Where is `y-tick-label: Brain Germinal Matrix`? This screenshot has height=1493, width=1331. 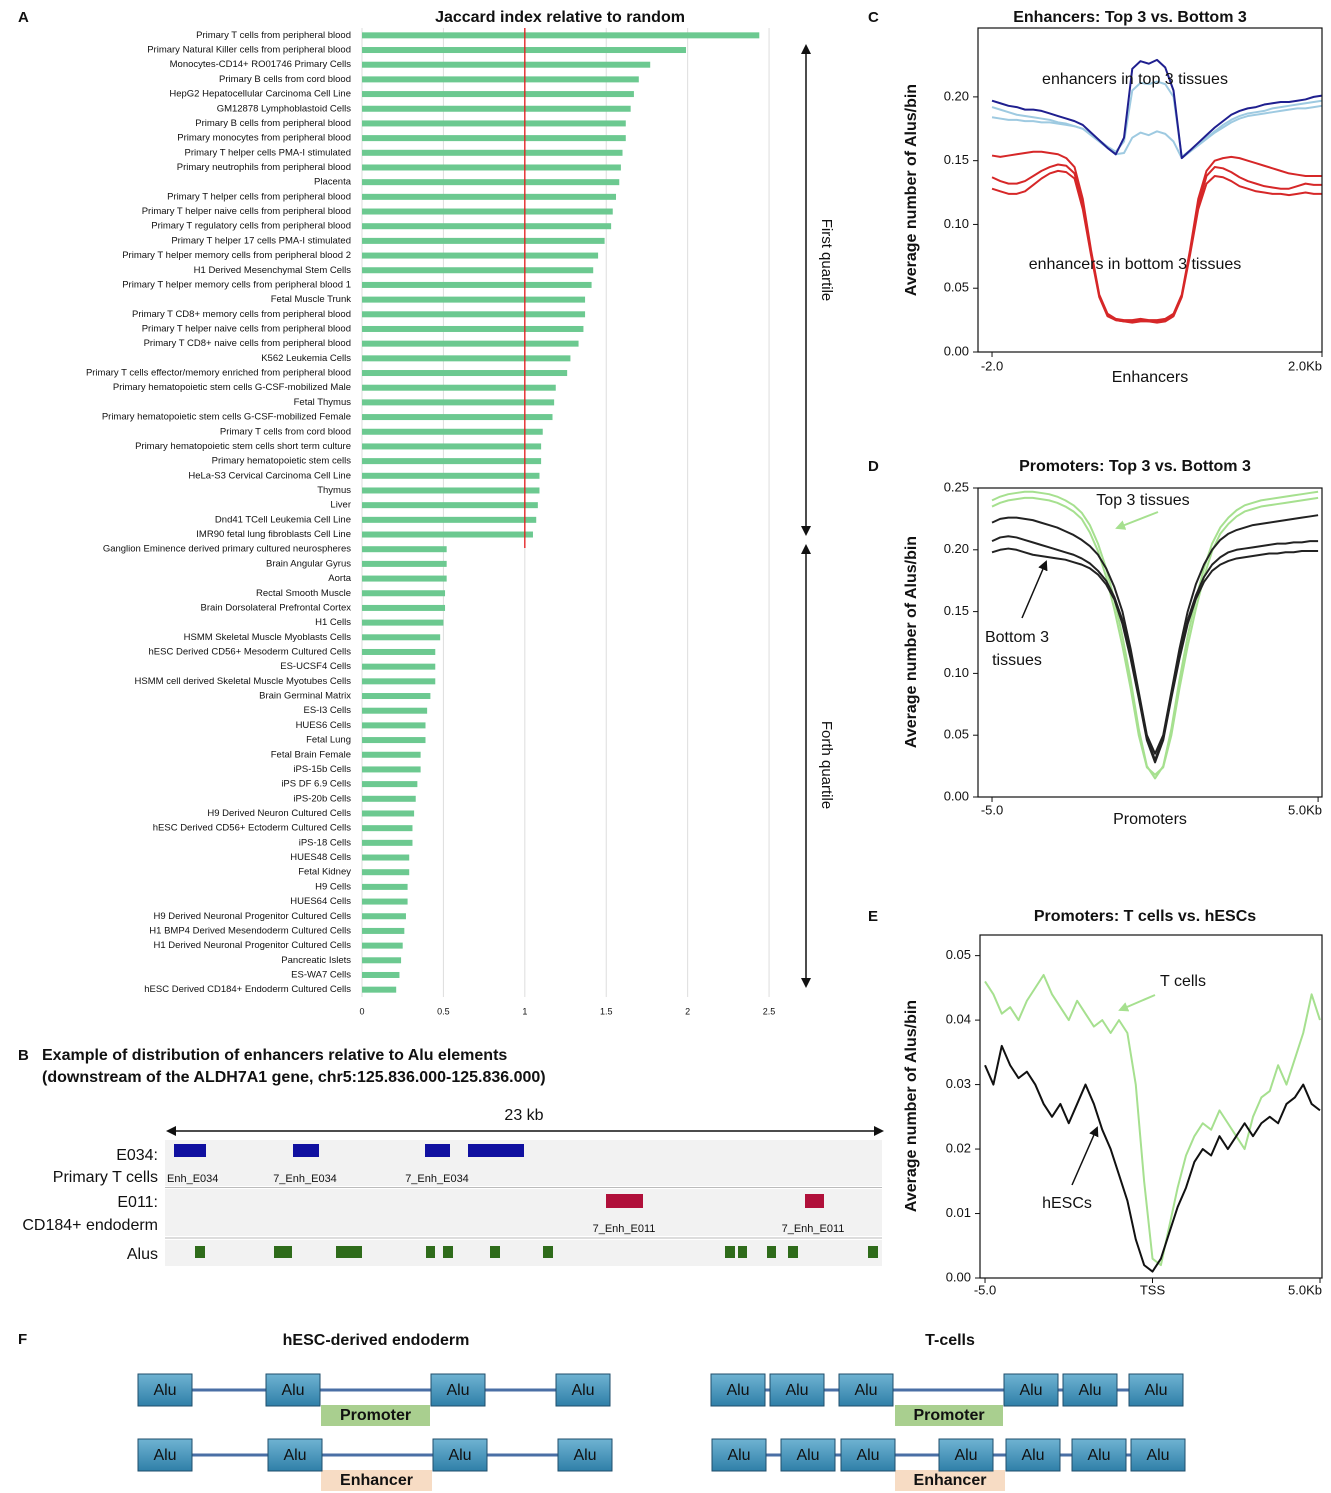
y-tick-label: Brain Germinal Matrix is located at coordinates (305, 696).